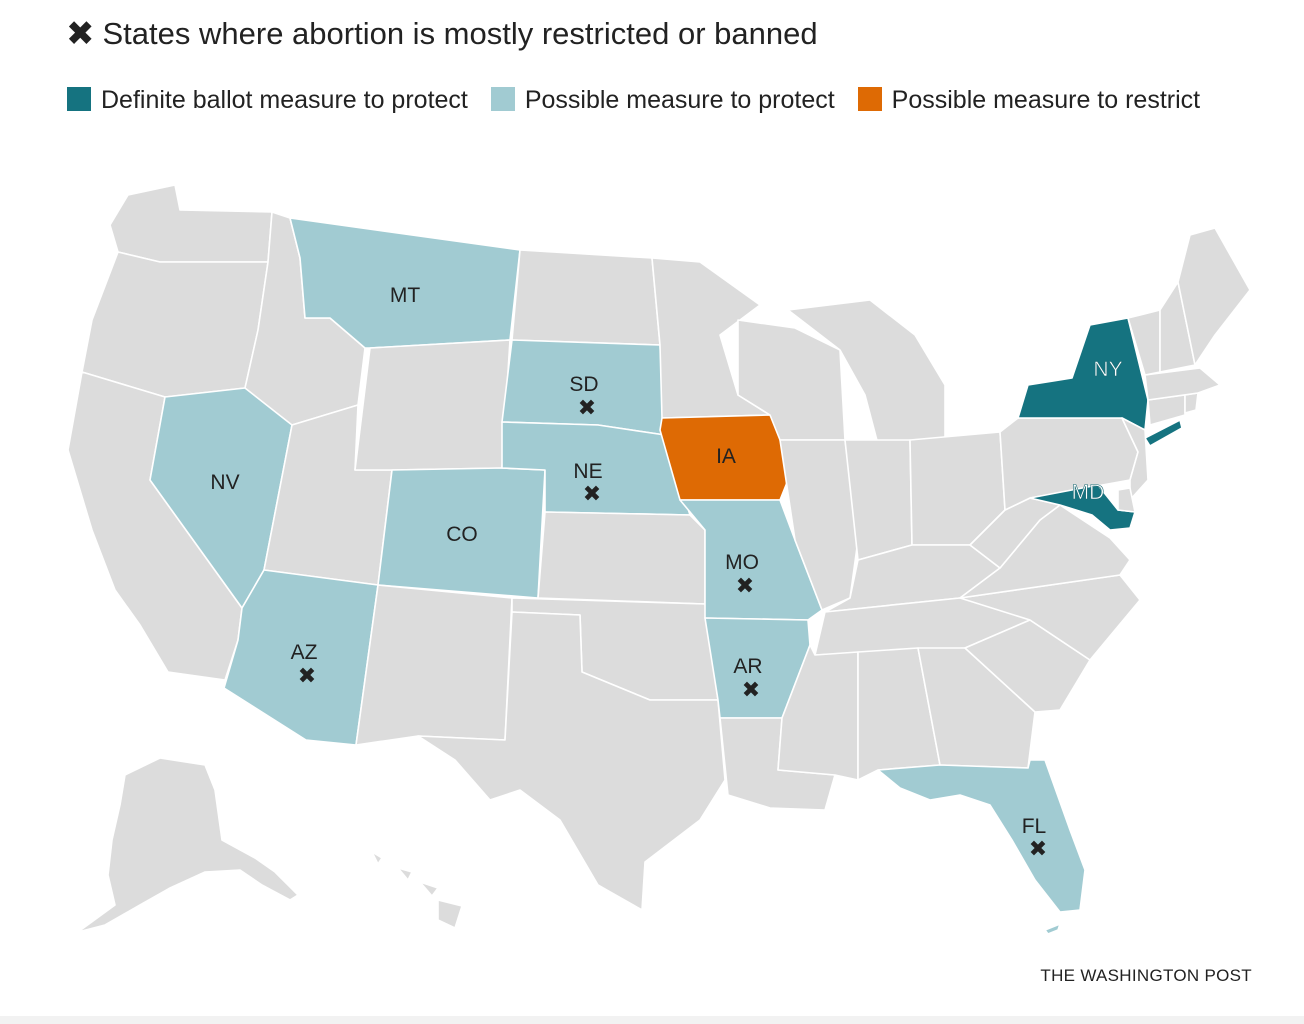 The image size is (1304, 1024). What do you see at coordinates (304, 652) in the screenshot?
I see `state-label-az: AZ` at bounding box center [304, 652].